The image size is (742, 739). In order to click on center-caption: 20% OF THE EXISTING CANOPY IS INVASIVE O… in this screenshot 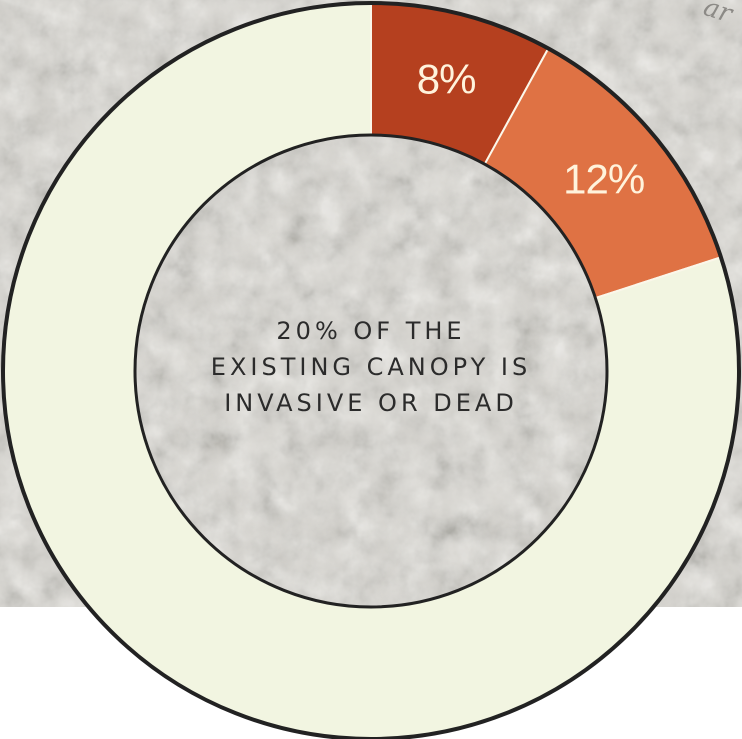, I will do `click(371, 367)`.